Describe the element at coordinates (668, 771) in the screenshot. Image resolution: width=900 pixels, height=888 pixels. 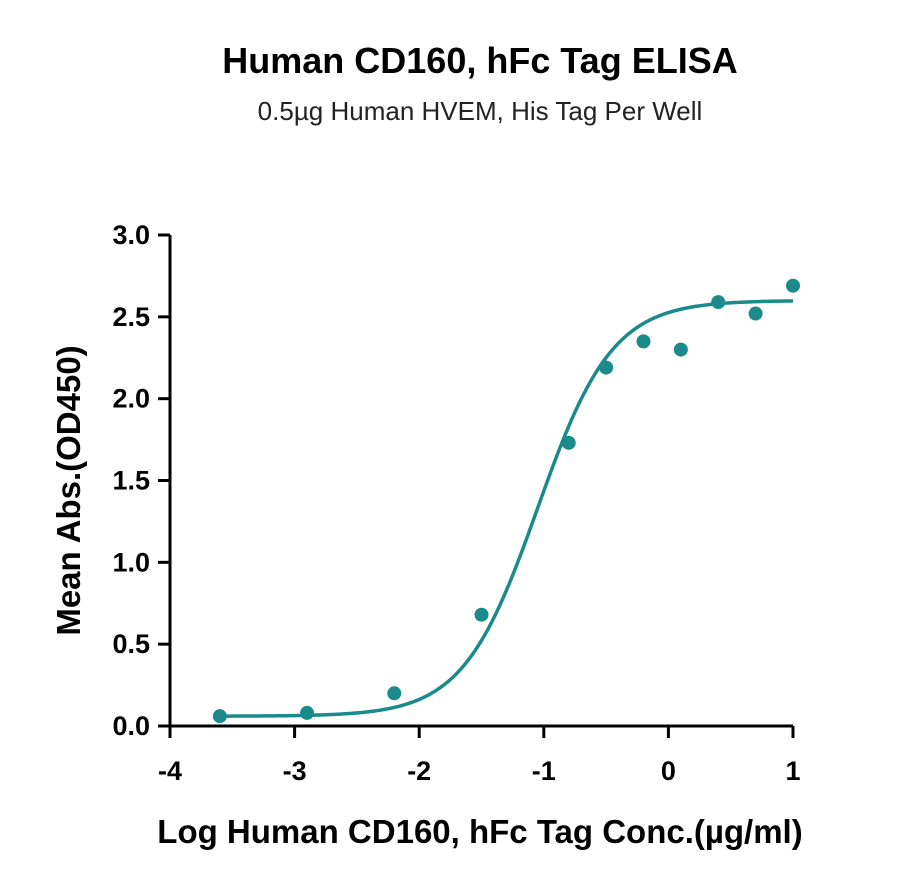
I see `x-tick-label: 0` at that location.